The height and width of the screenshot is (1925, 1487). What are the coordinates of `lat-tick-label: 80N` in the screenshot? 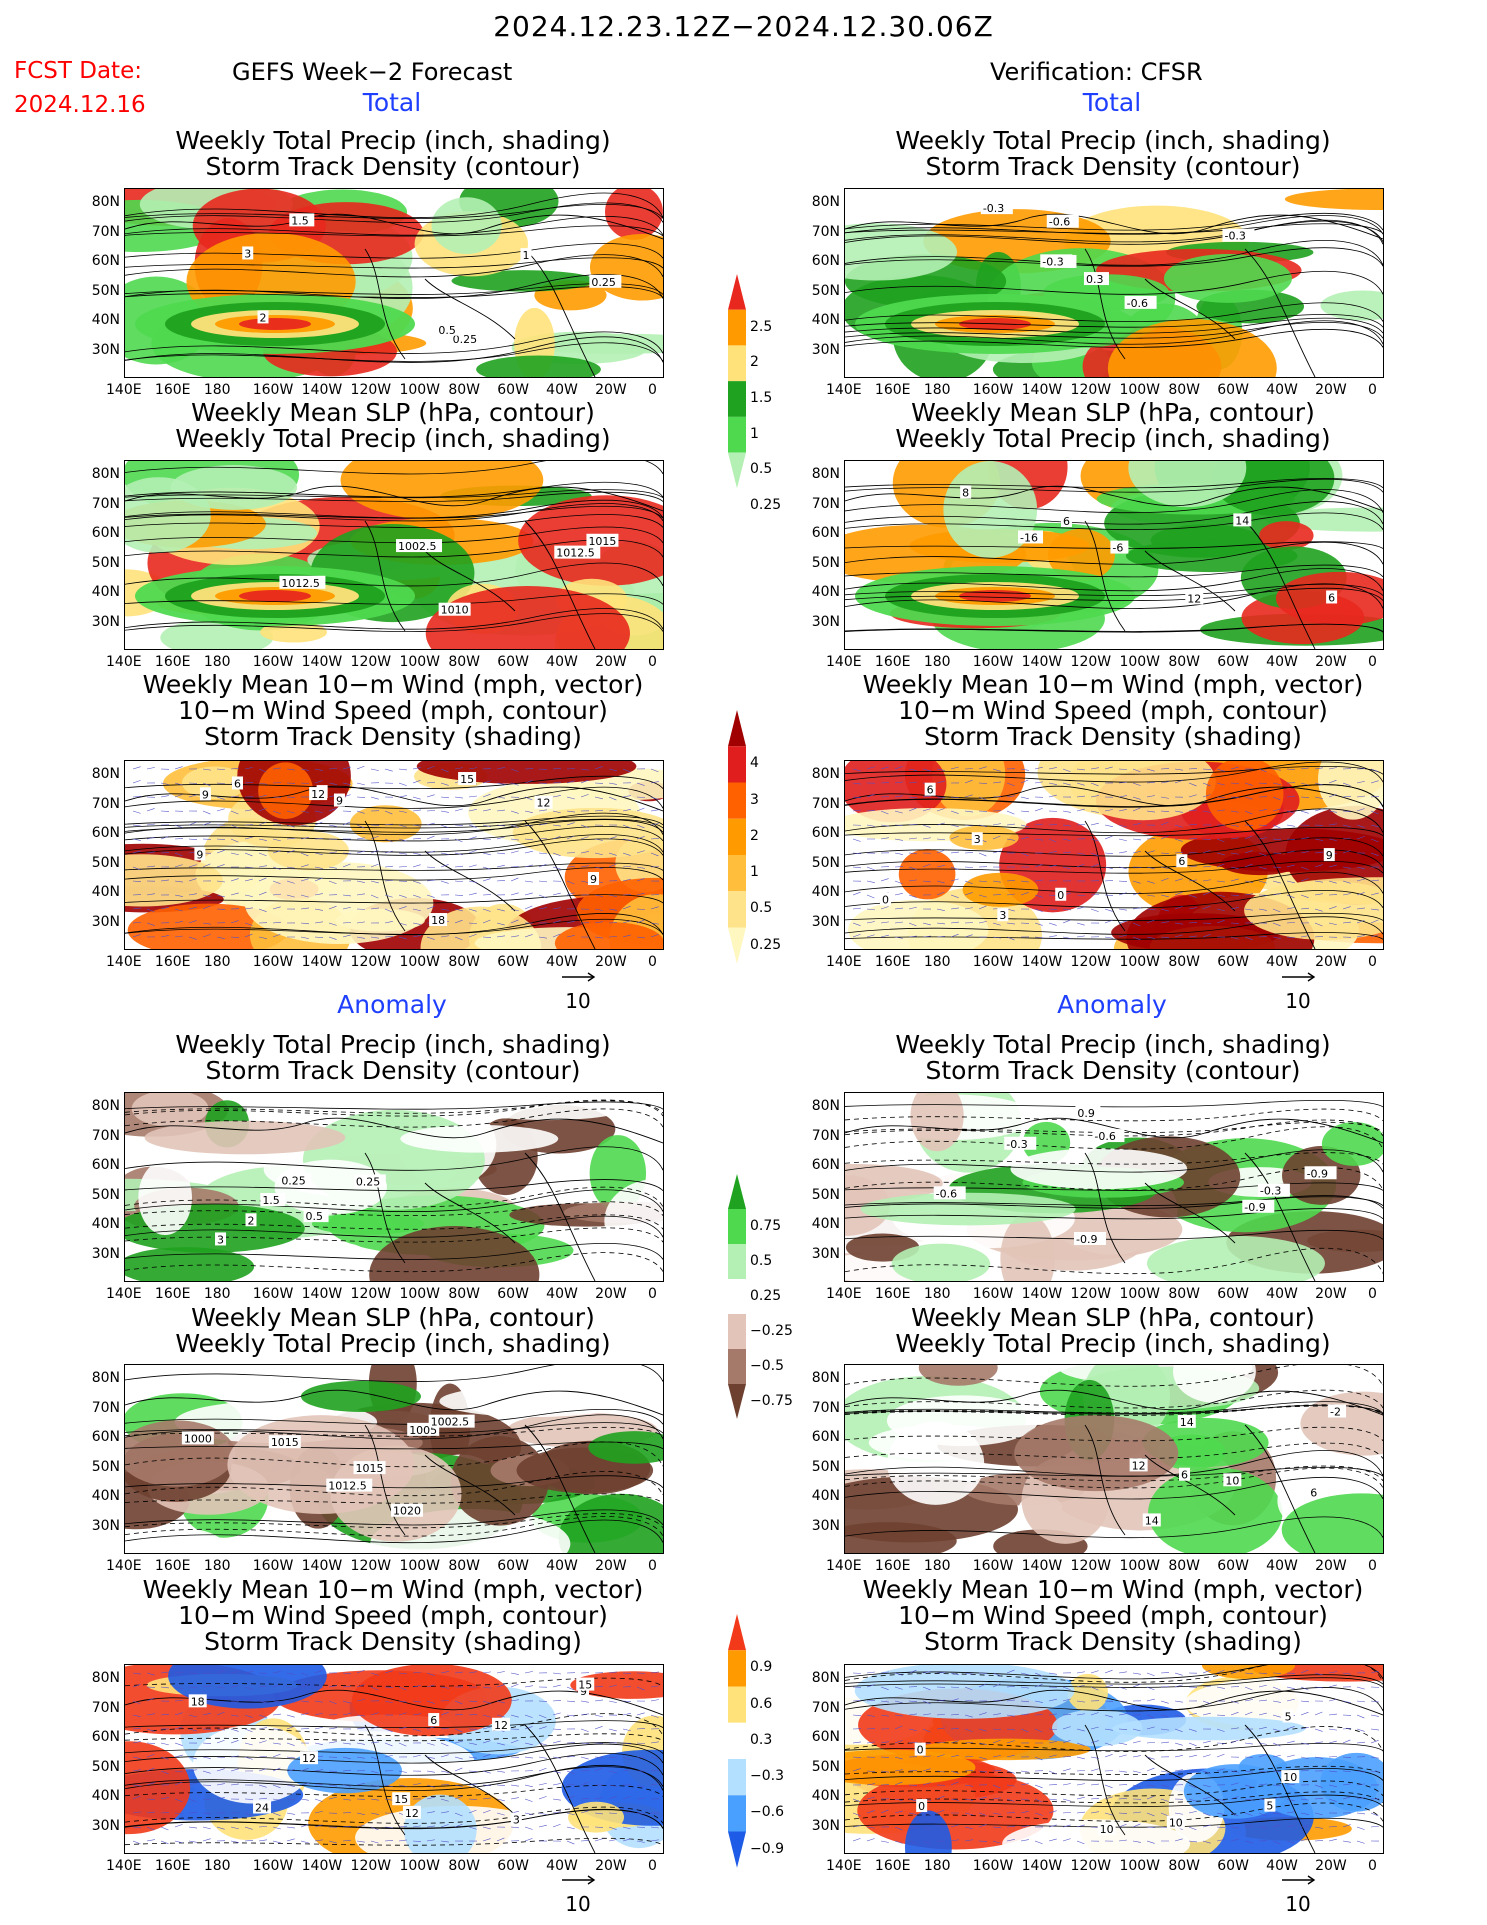 It's located at (105, 1678).